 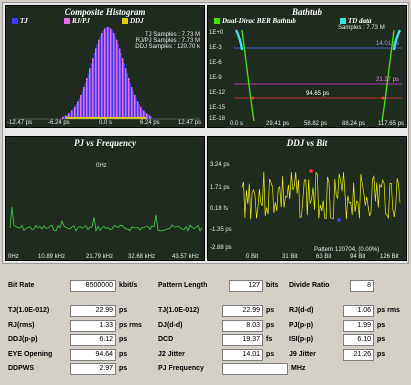 What do you see at coordinates (219, 209) in the screenshot?
I see `ddj-ytick: 0.18 fs` at bounding box center [219, 209].